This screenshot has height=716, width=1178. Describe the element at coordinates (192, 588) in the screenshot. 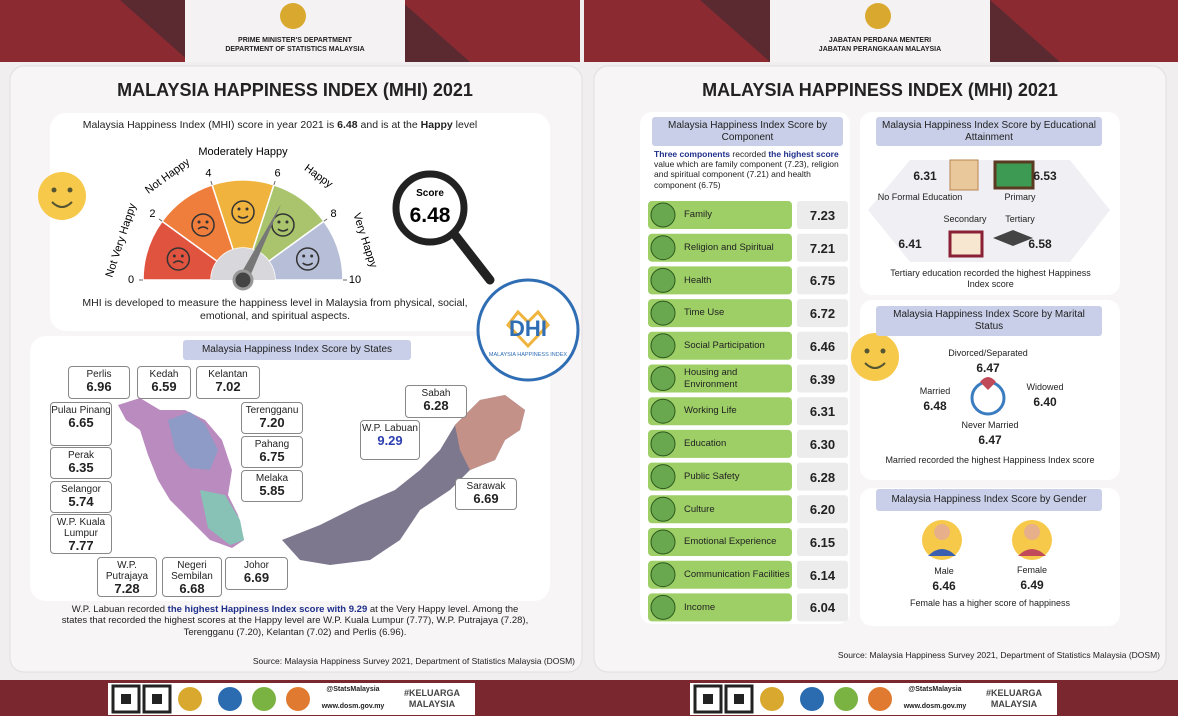

I see `state-box-value: 6.68` at that location.